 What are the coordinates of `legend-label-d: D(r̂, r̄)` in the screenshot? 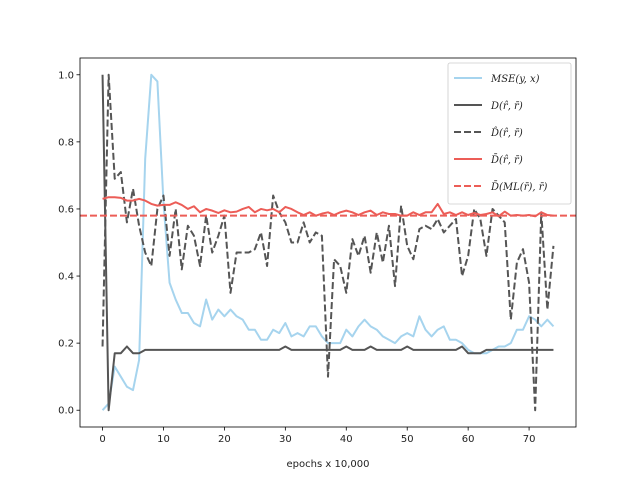 It's located at (506, 106).